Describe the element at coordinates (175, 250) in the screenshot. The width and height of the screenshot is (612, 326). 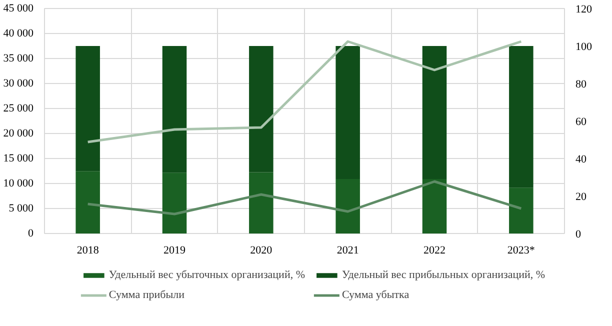
I see `x-tick-label: 2019` at that location.